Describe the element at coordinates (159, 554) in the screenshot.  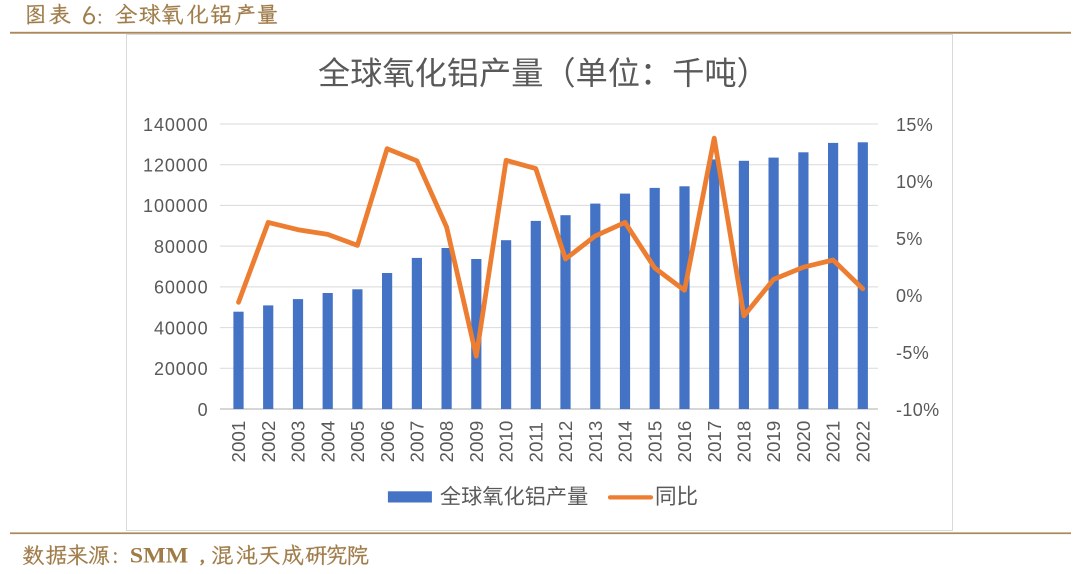
I see `svg-text: SMM` at that location.